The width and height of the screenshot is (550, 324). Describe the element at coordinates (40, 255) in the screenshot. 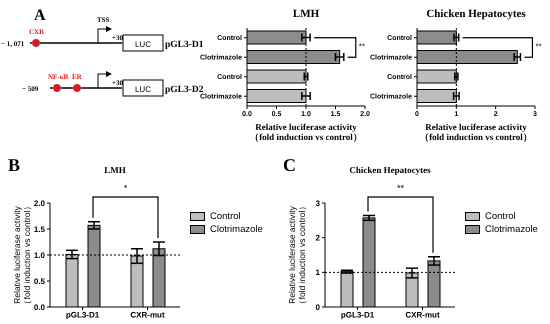

I see `y-tick-label: 1.0` at that location.